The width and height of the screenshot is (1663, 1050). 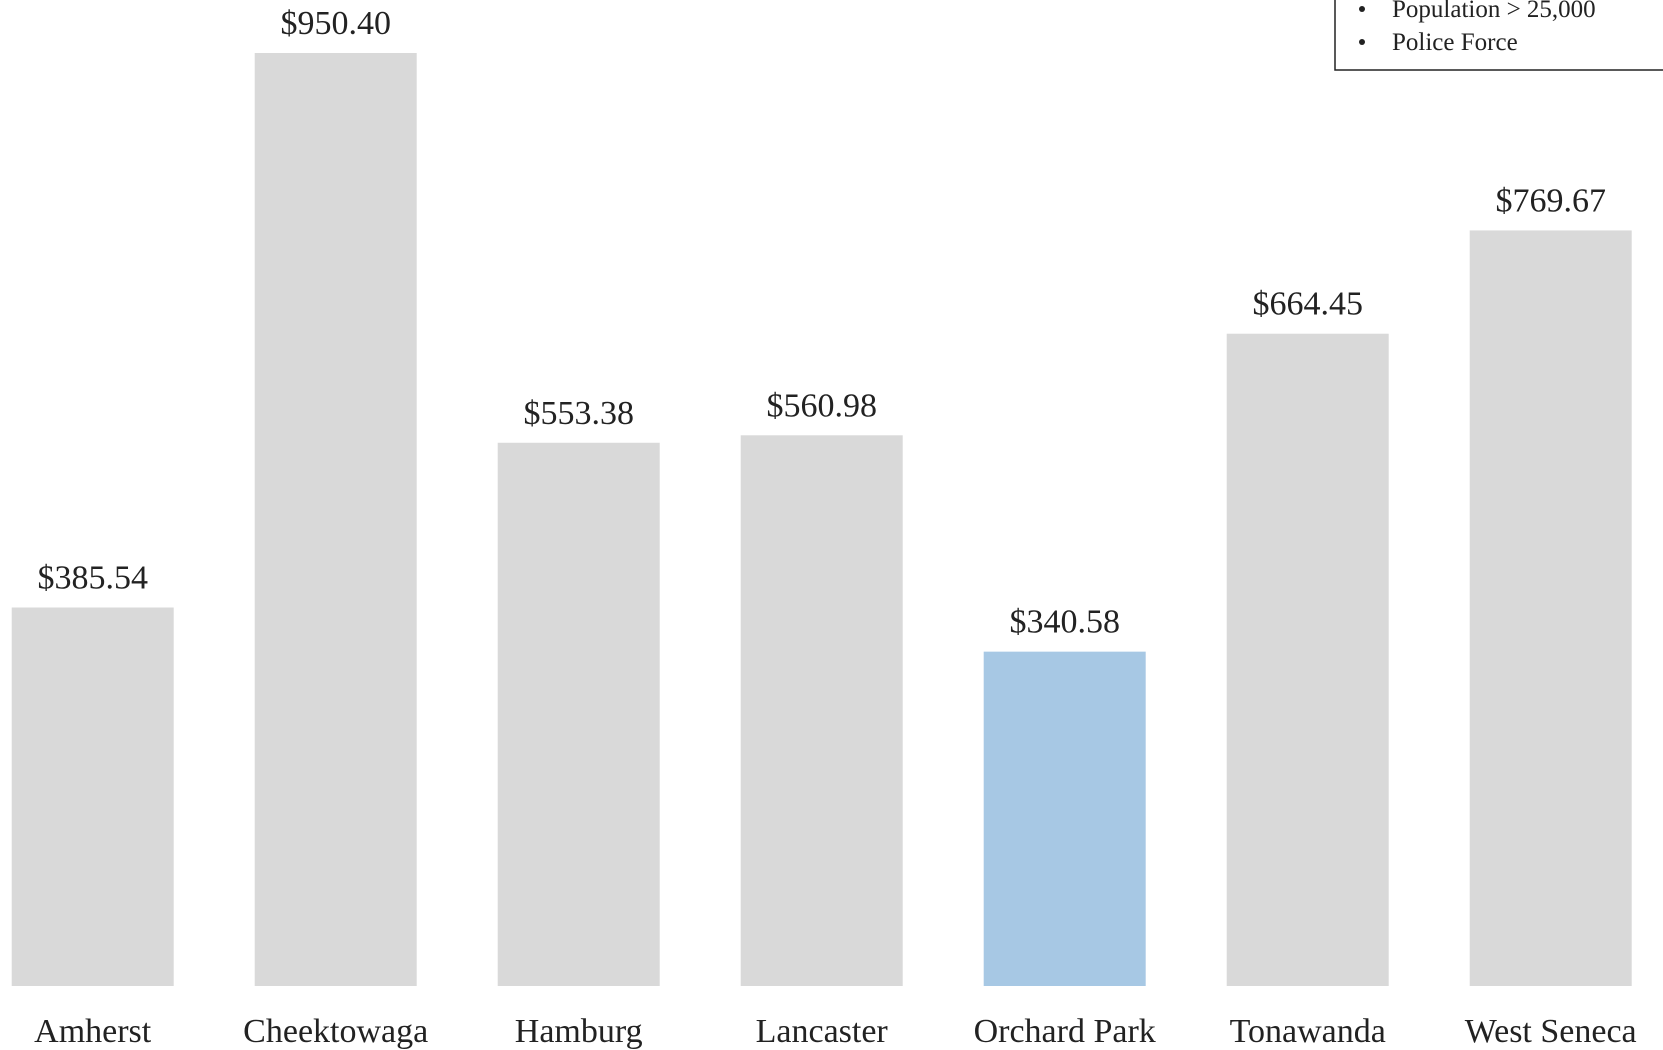 I want to click on legend-item: Population > 25,000, so click(x=1494, y=11).